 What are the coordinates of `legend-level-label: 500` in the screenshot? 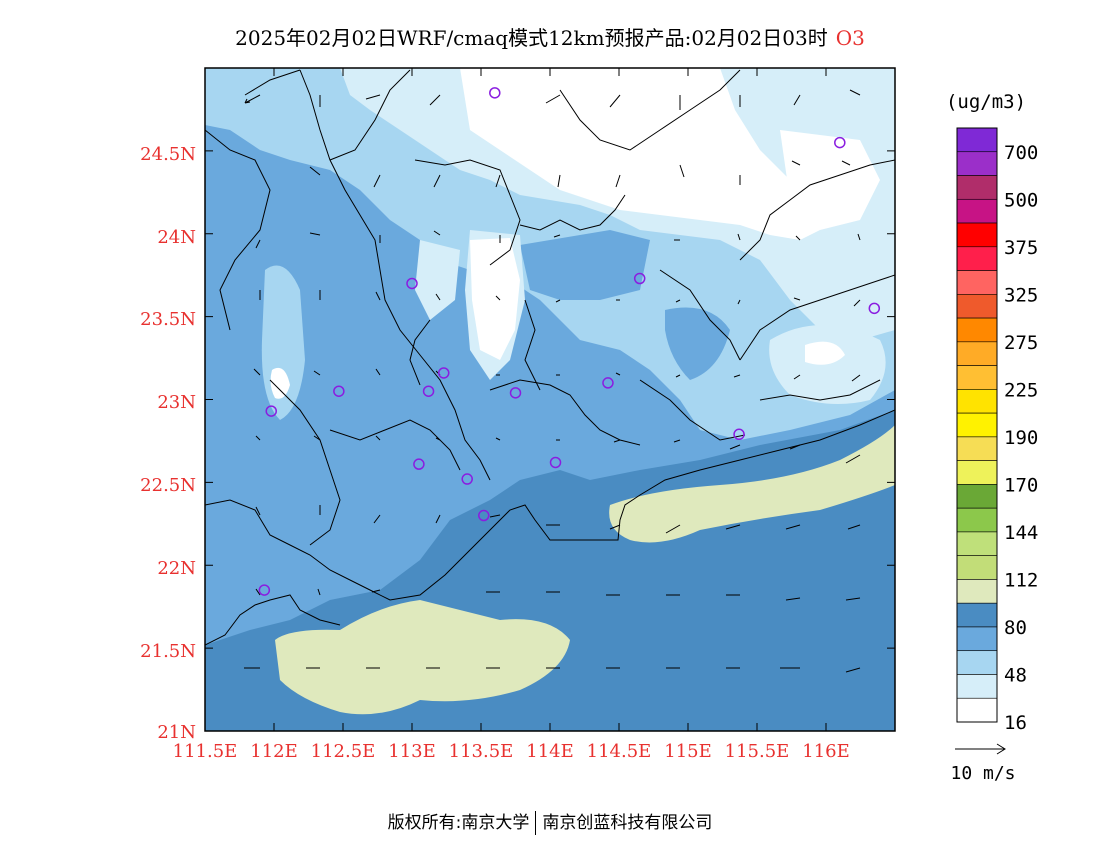 It's located at (1021, 200).